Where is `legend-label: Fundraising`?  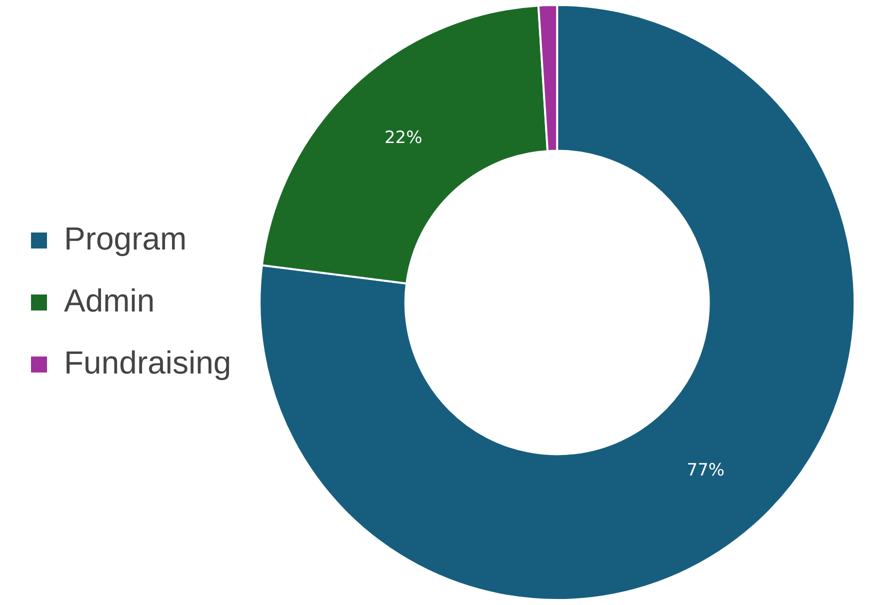 legend-label: Fundraising is located at coordinates (148, 362).